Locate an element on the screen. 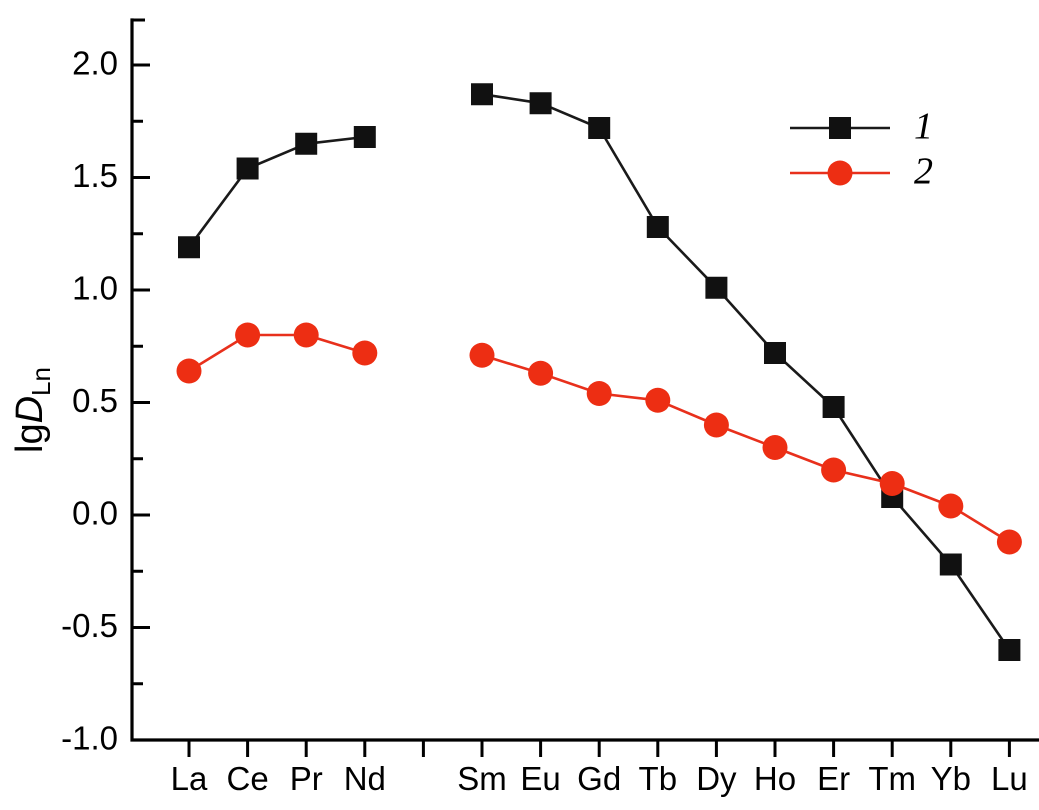 This screenshot has height=810, width=1039. x-tick-label-ho: Ho is located at coordinates (775, 778).